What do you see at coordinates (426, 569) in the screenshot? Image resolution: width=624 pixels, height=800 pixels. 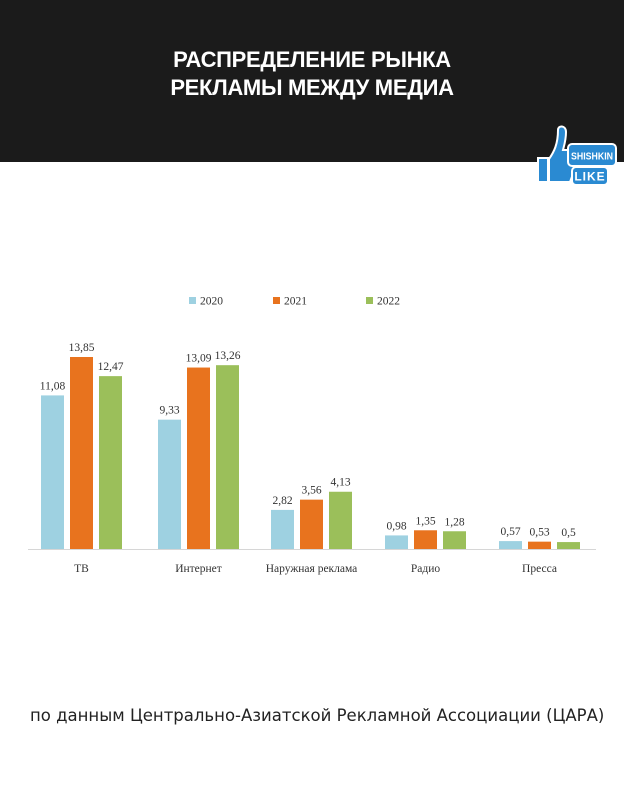 I see `category-label-4: Радио` at bounding box center [426, 569].